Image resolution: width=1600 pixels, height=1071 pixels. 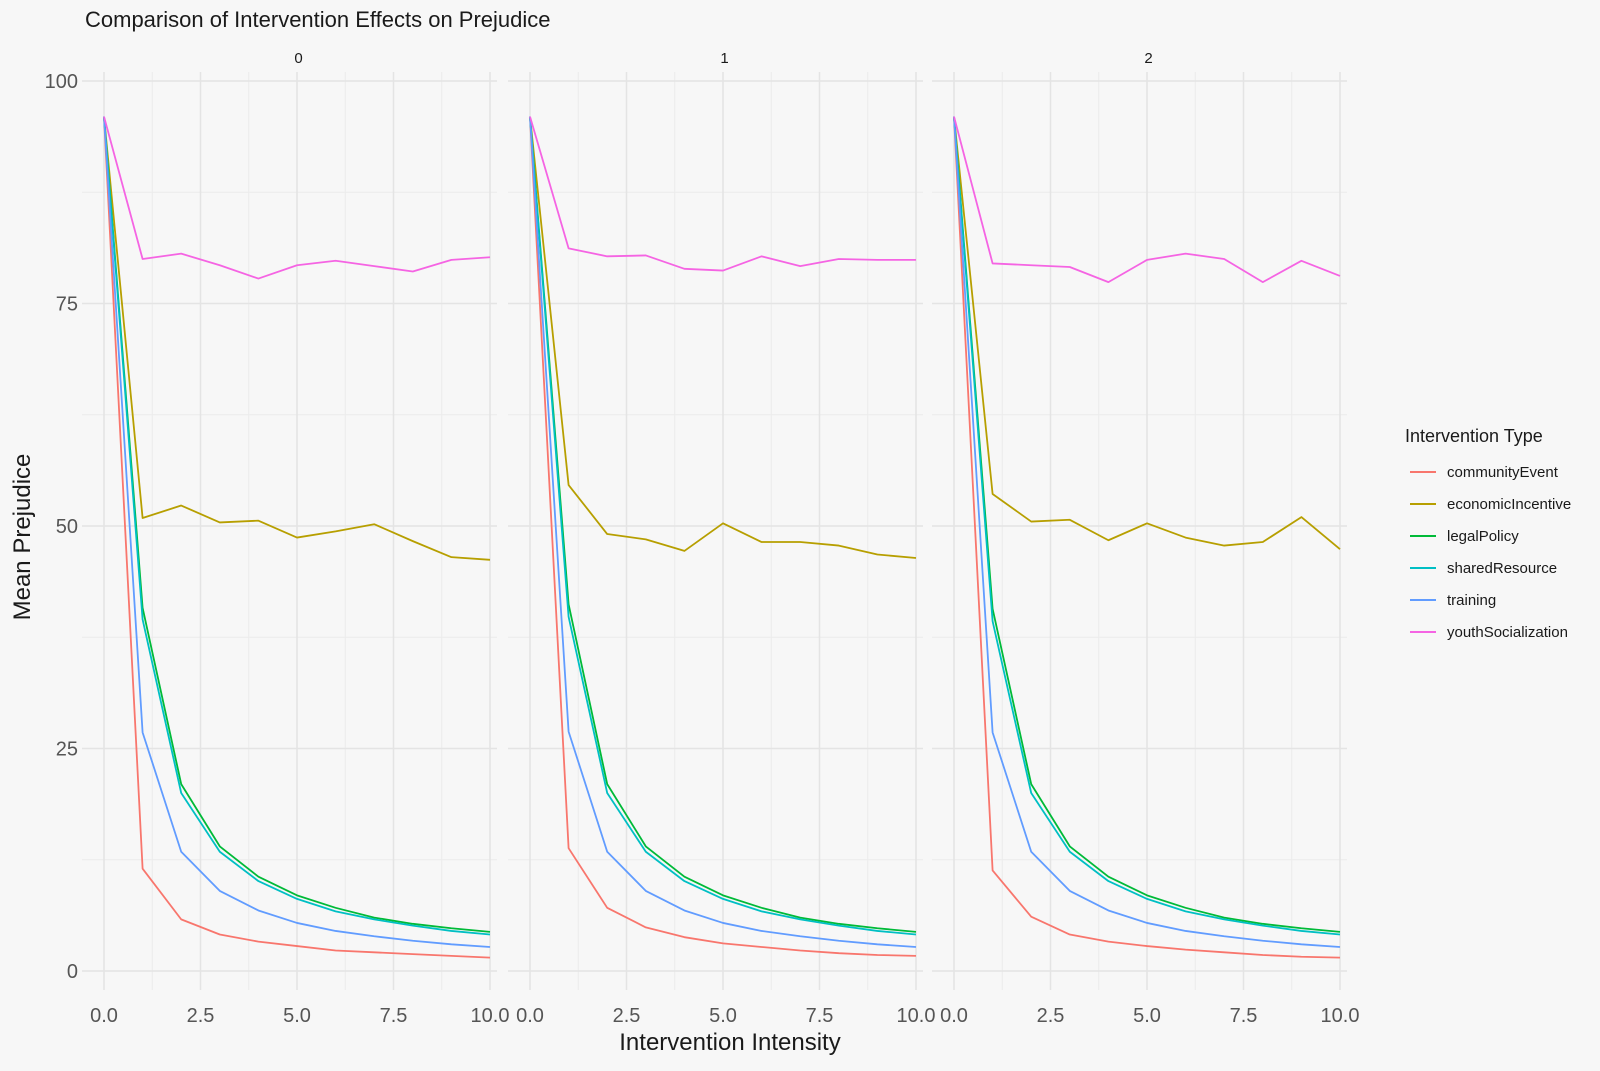 I want to click on y-tick-label: 50, so click(x=67, y=527).